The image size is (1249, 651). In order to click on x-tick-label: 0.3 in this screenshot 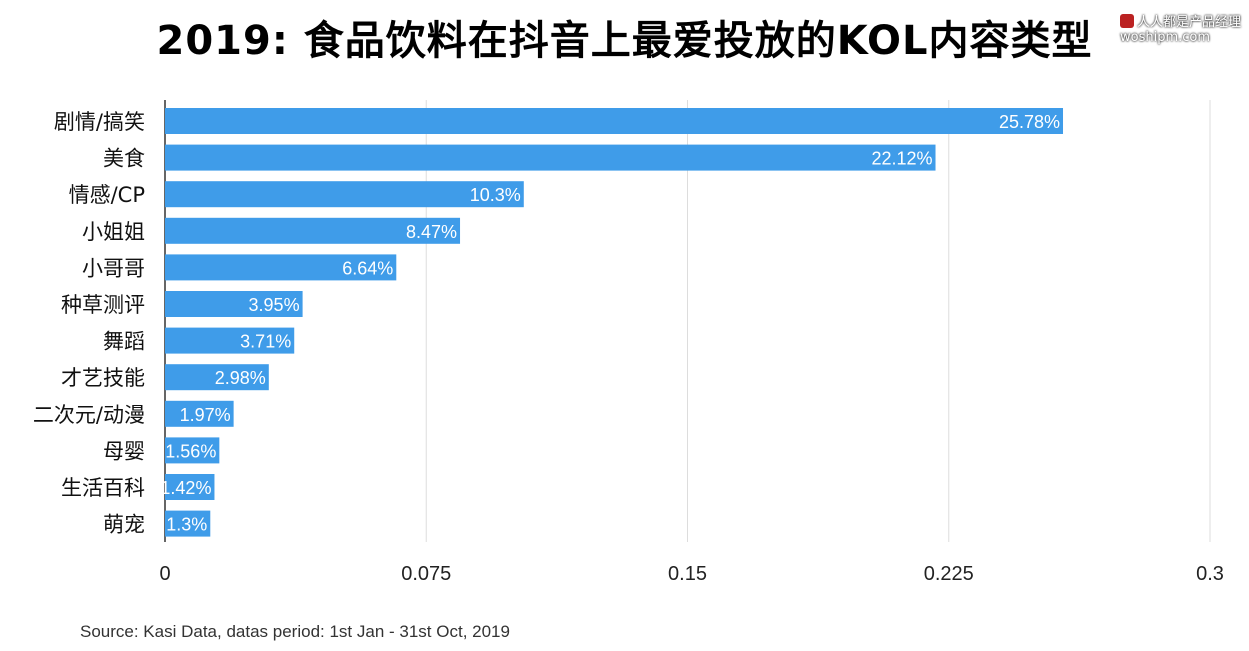, I will do `click(1210, 574)`.